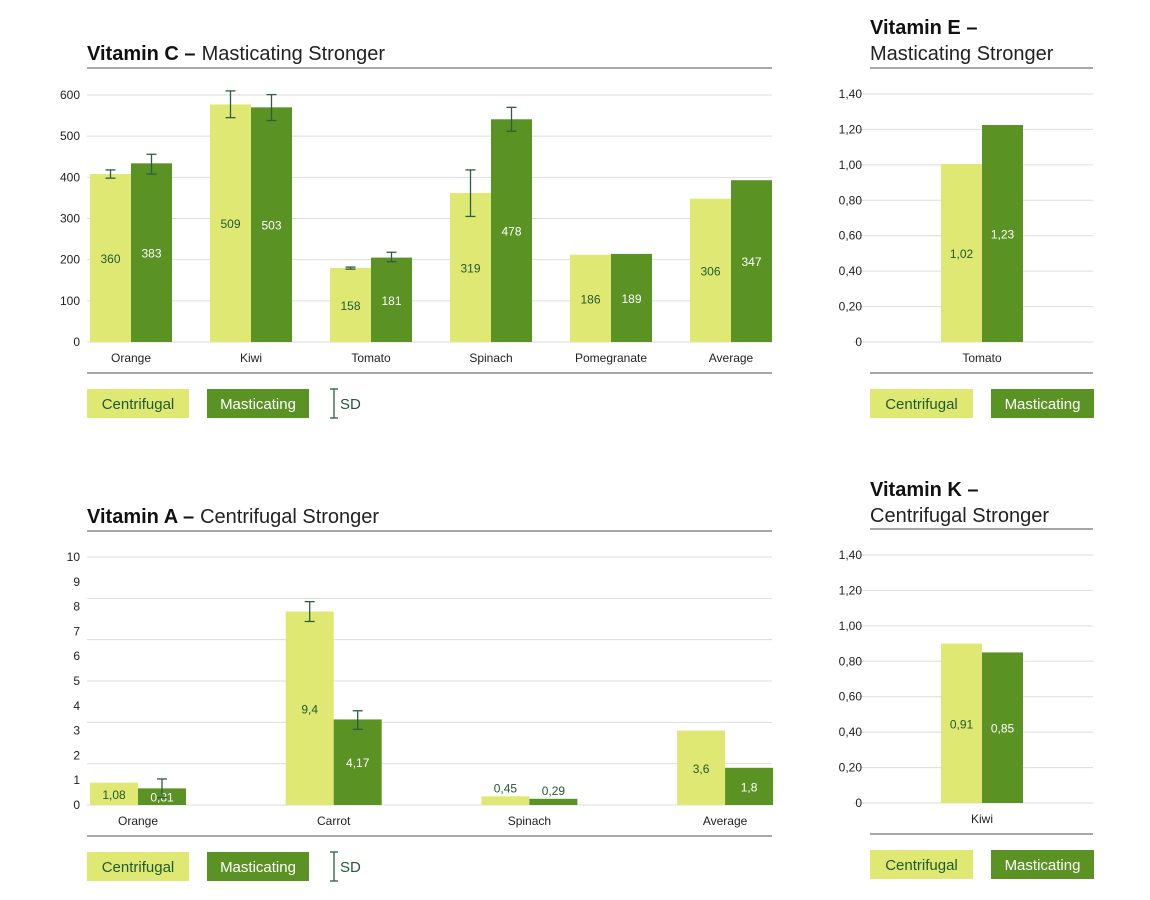  Describe the element at coordinates (70, 136) in the screenshot. I see `y-tick-label: 500` at that location.